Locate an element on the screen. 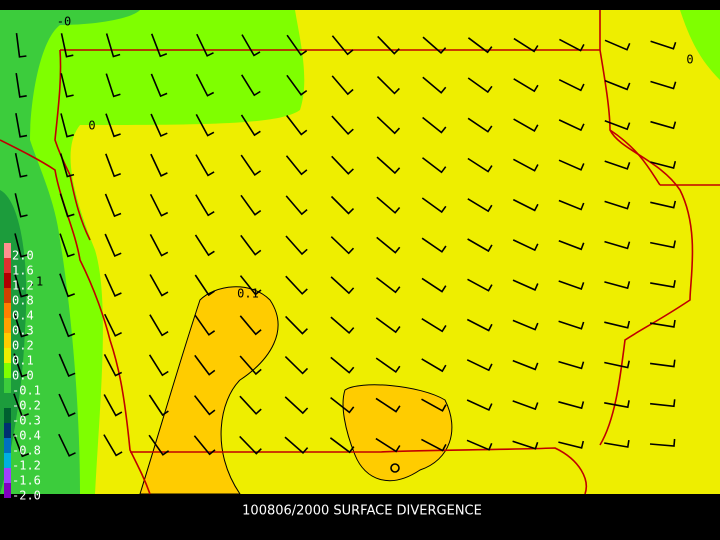  contour-label: 0 is located at coordinates (689, 60).